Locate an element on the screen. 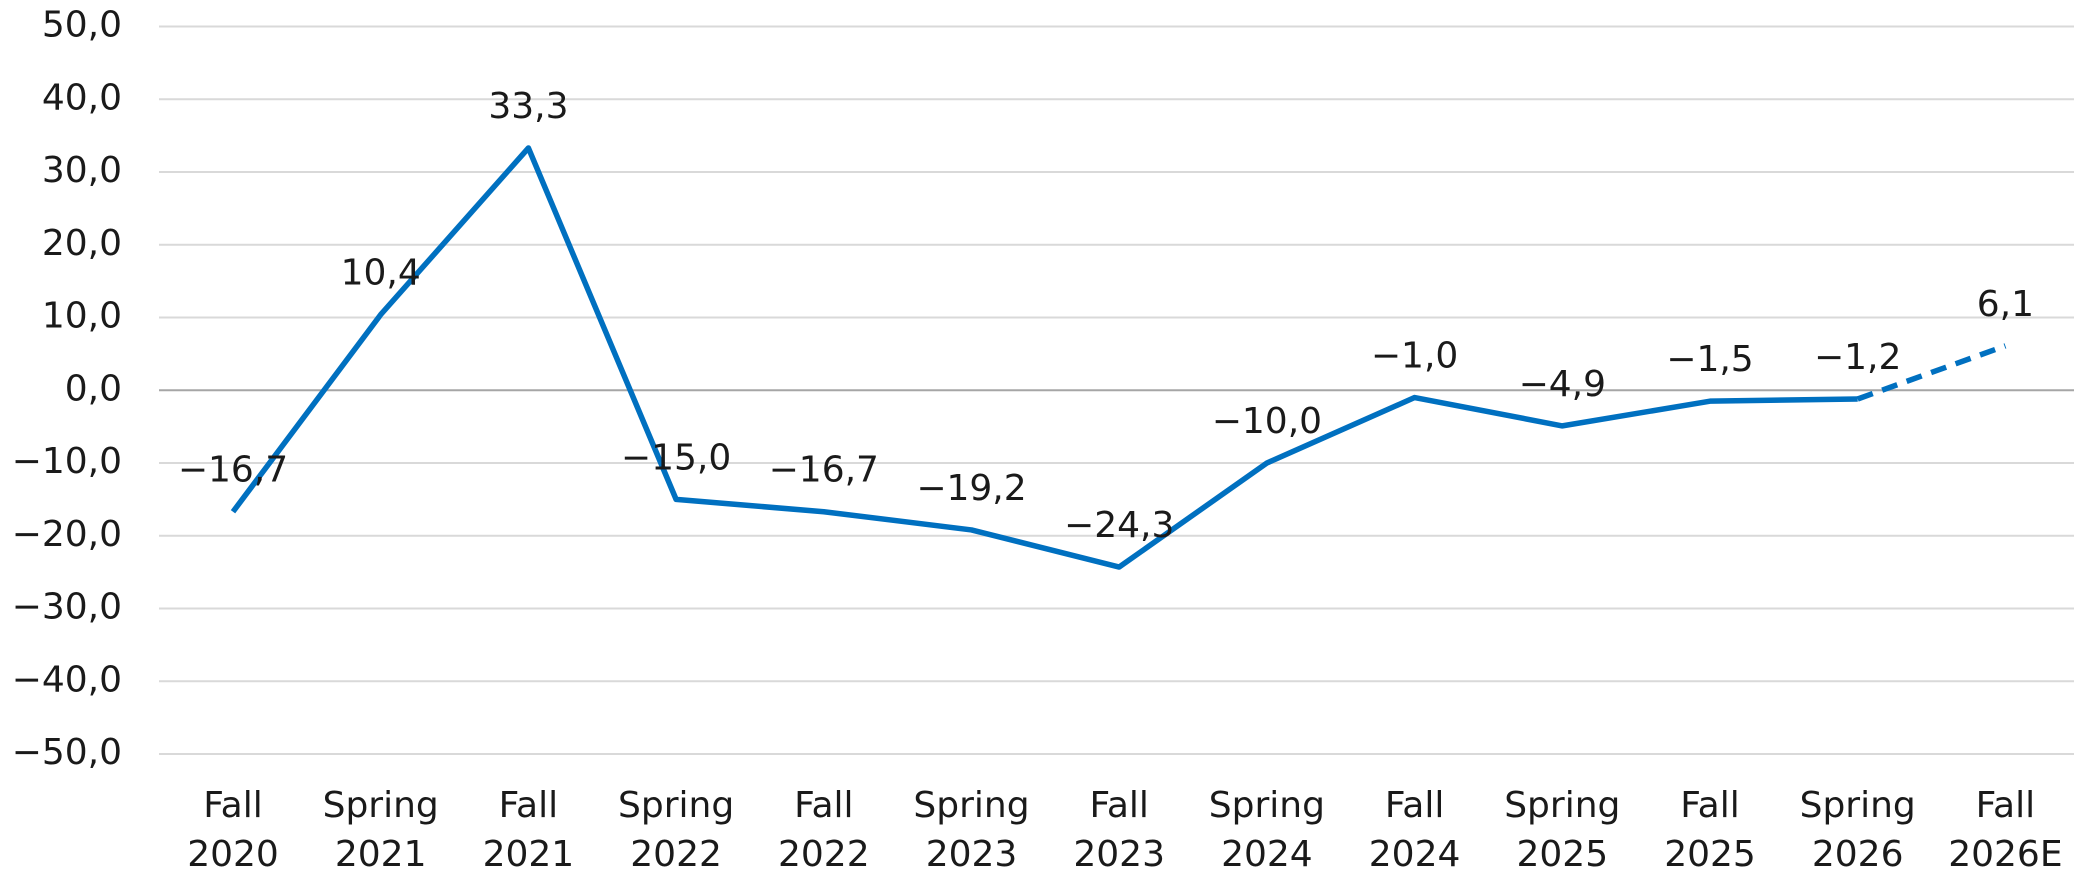 This screenshot has width=2074, height=875. x-tick-label: Fall 2021 is located at coordinates (529, 830).